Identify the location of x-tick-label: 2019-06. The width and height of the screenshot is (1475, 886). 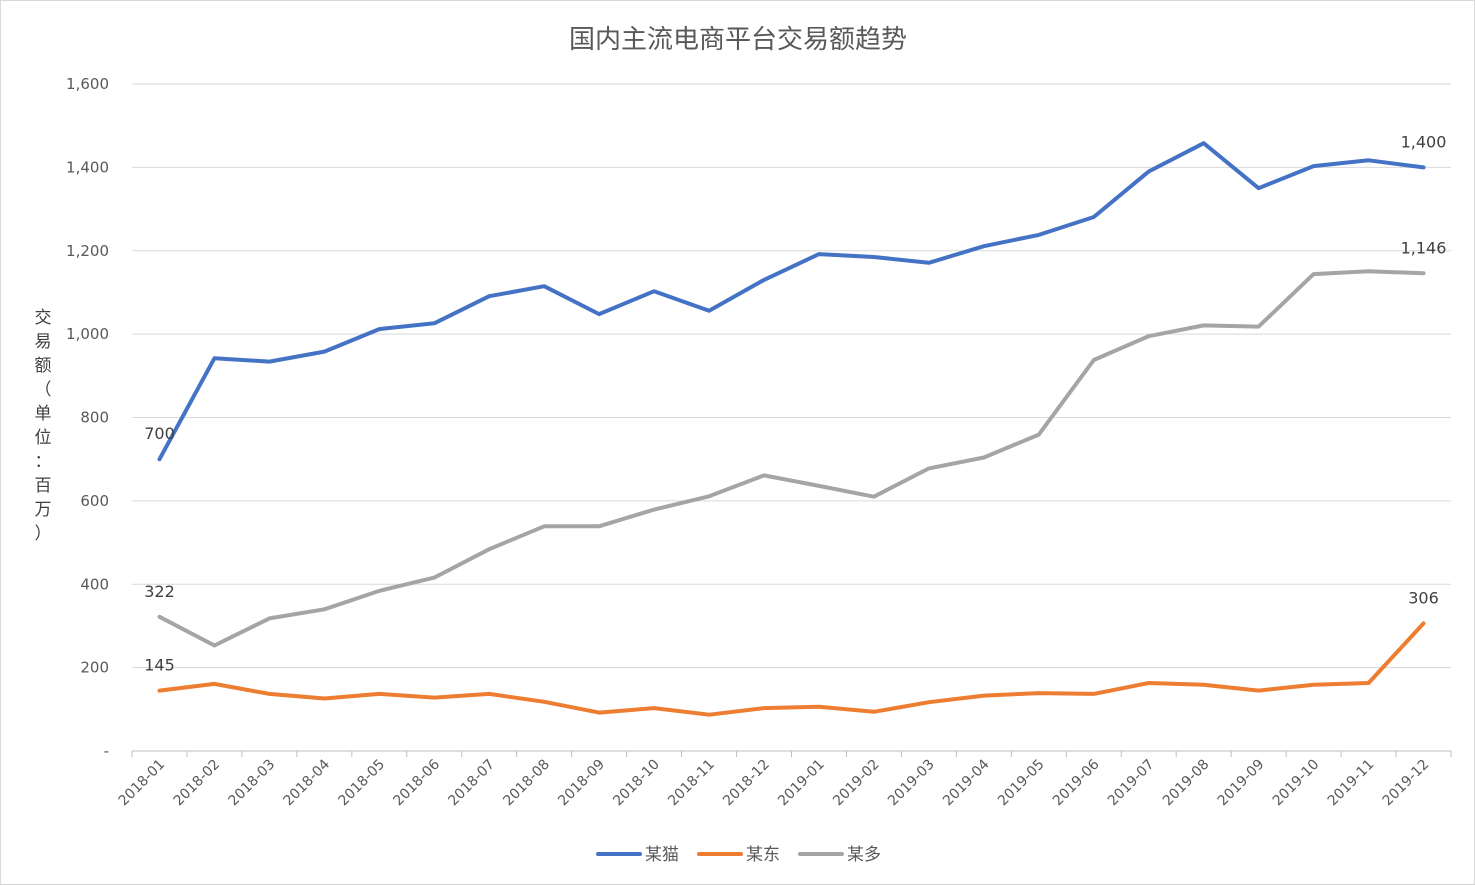
(1076, 782).